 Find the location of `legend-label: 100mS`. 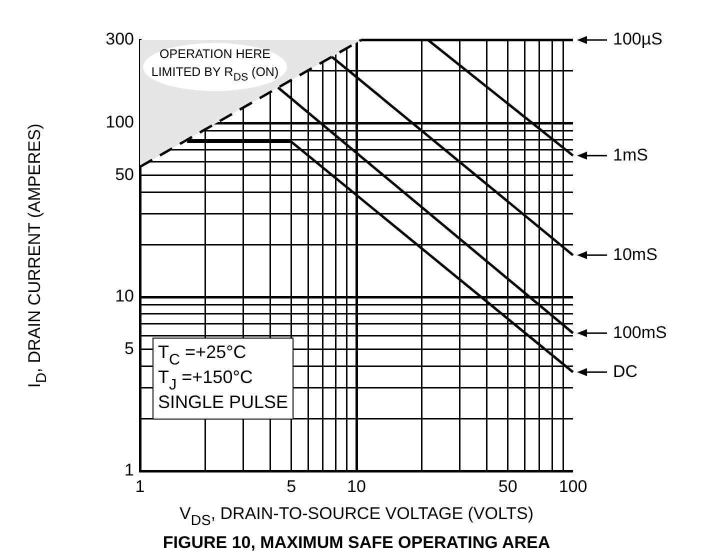

legend-label: 100mS is located at coordinates (640, 332).